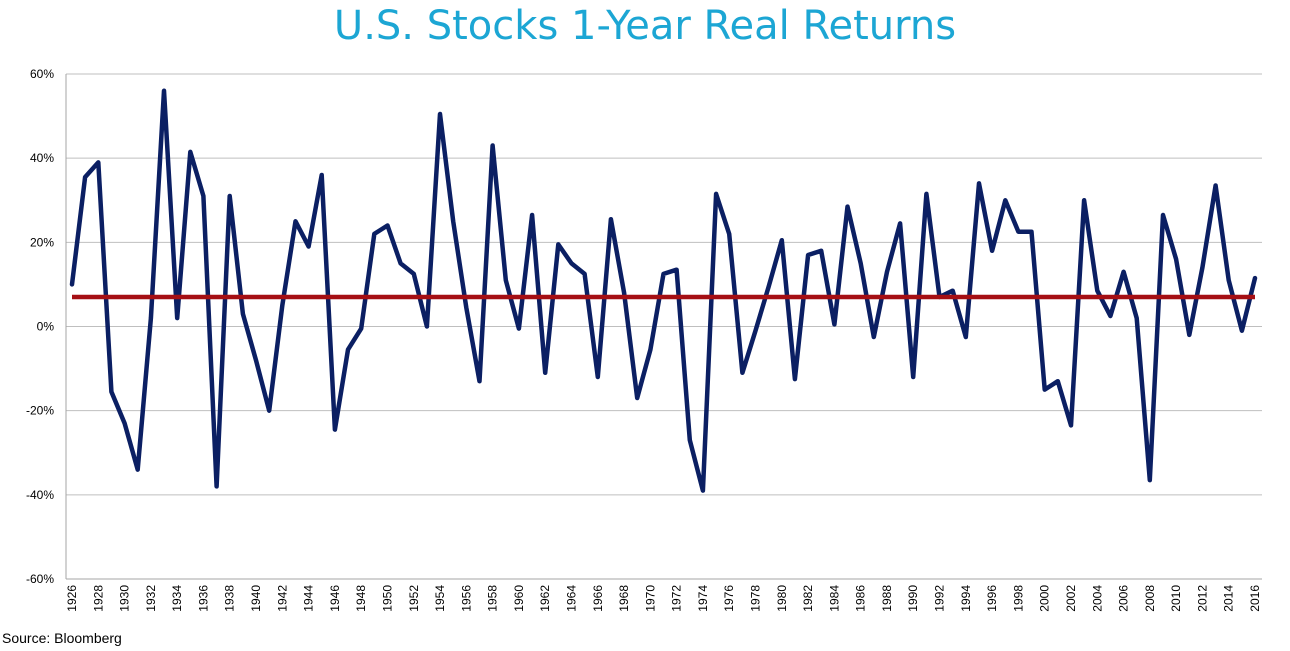 The image size is (1290, 651). What do you see at coordinates (571, 598) in the screenshot?
I see `x-tick-label: 1964` at bounding box center [571, 598].